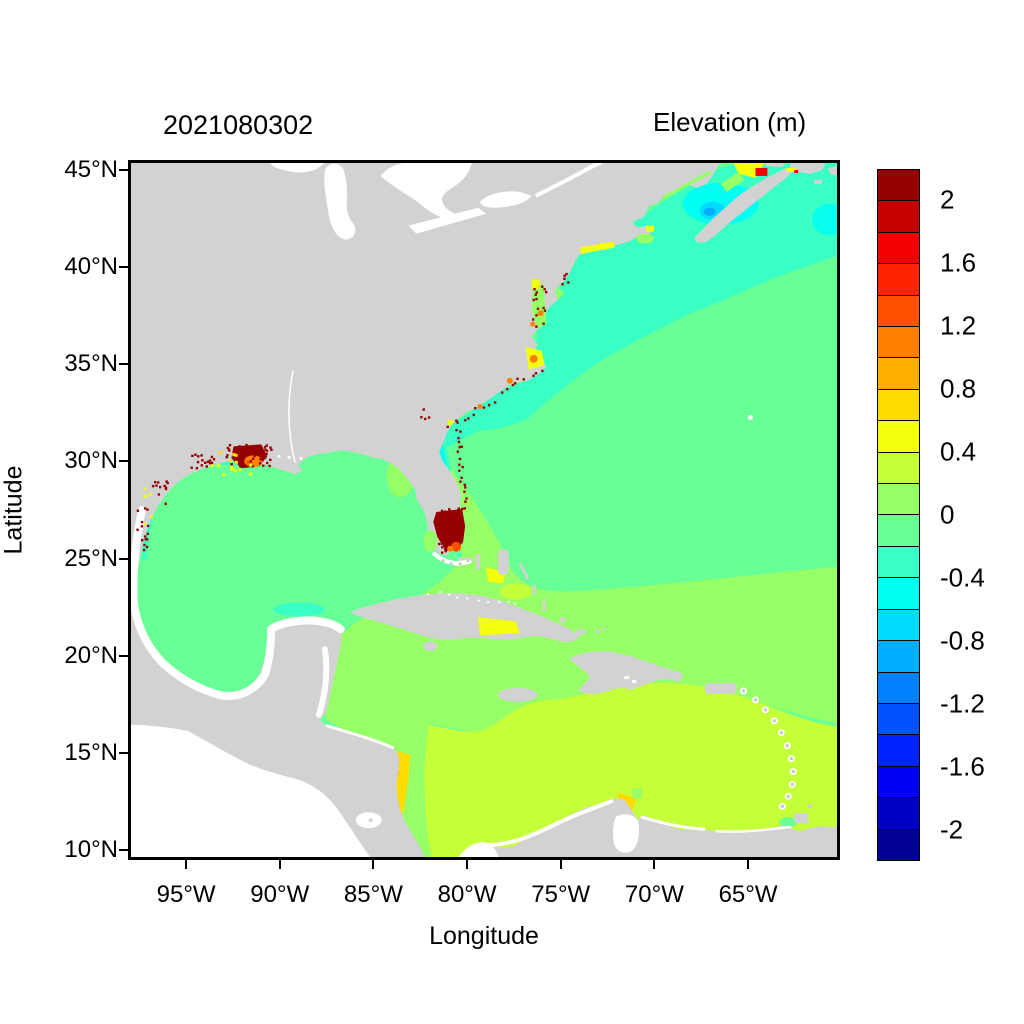  What do you see at coordinates (539, 304) in the screenshot?
I see `chesapeake-bay` at bounding box center [539, 304].